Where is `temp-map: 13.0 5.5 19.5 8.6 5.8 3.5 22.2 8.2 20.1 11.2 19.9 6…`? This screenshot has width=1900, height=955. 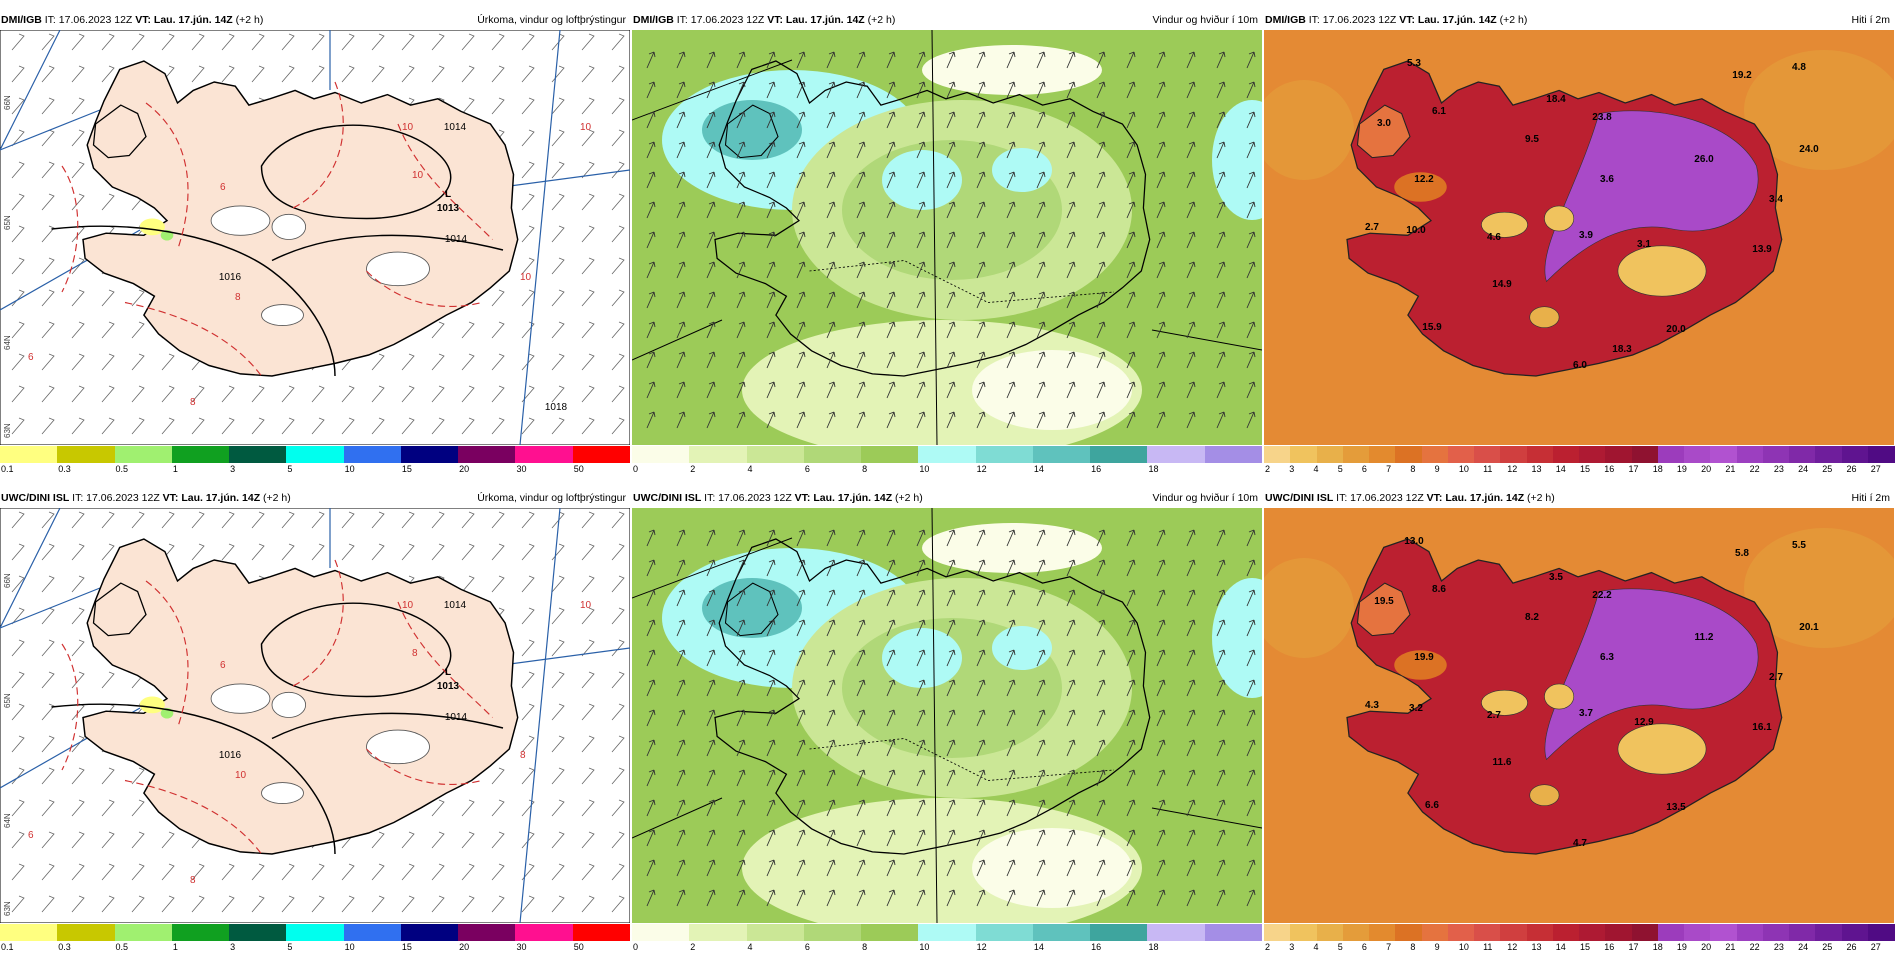 temp-map: 13.0 5.5 19.5 8.6 5.8 3.5 22.2 8.2 20.1 11.2 19.9 6… is located at coordinates (1579, 715).